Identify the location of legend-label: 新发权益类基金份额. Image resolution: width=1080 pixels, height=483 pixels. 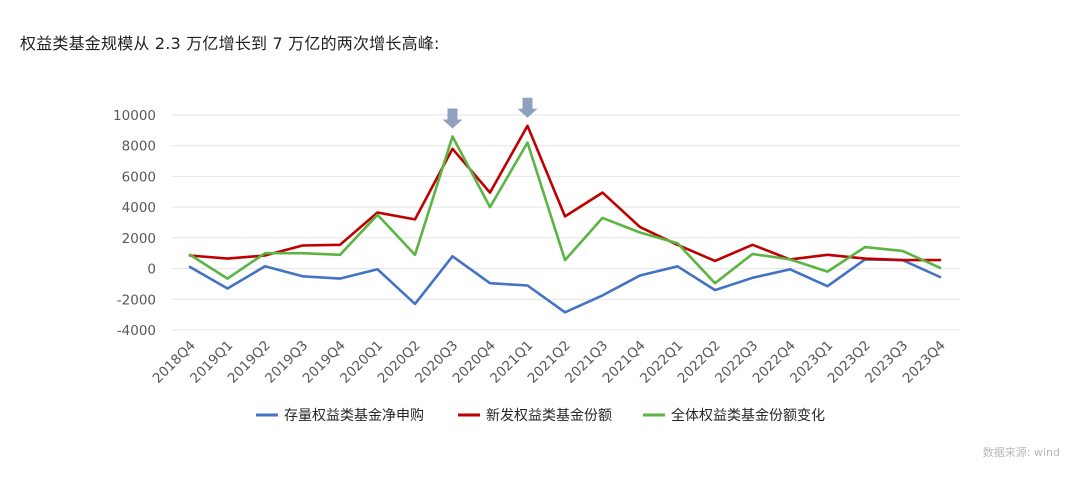
(549, 415).